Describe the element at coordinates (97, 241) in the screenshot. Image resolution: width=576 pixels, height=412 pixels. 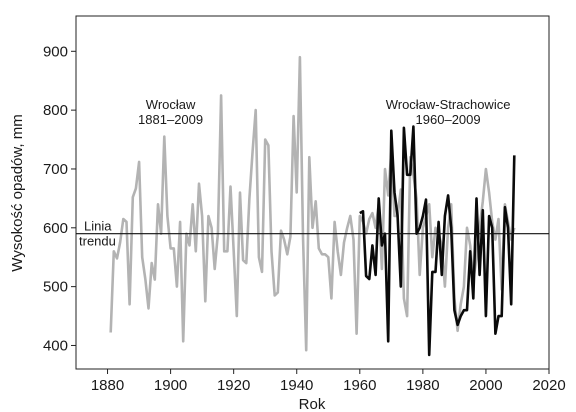
I see `trend-label: trendu` at that location.